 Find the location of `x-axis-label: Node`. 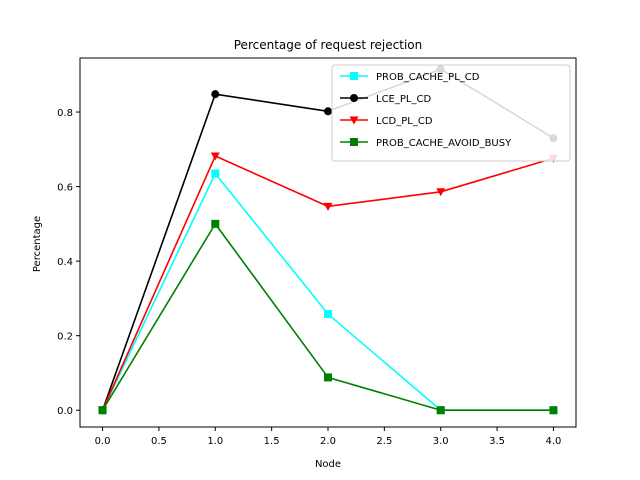

x-axis-label: Node is located at coordinates (328, 464).